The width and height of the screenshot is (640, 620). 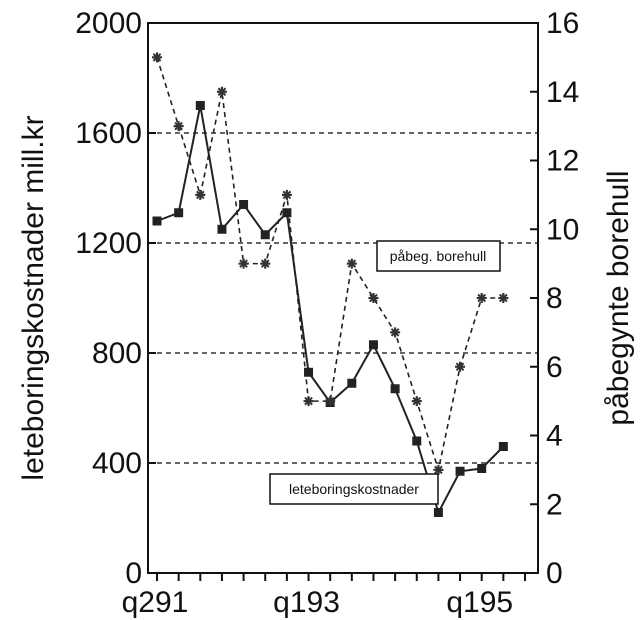 What do you see at coordinates (133, 573) in the screenshot?
I see `y-tick-label: 0` at bounding box center [133, 573].